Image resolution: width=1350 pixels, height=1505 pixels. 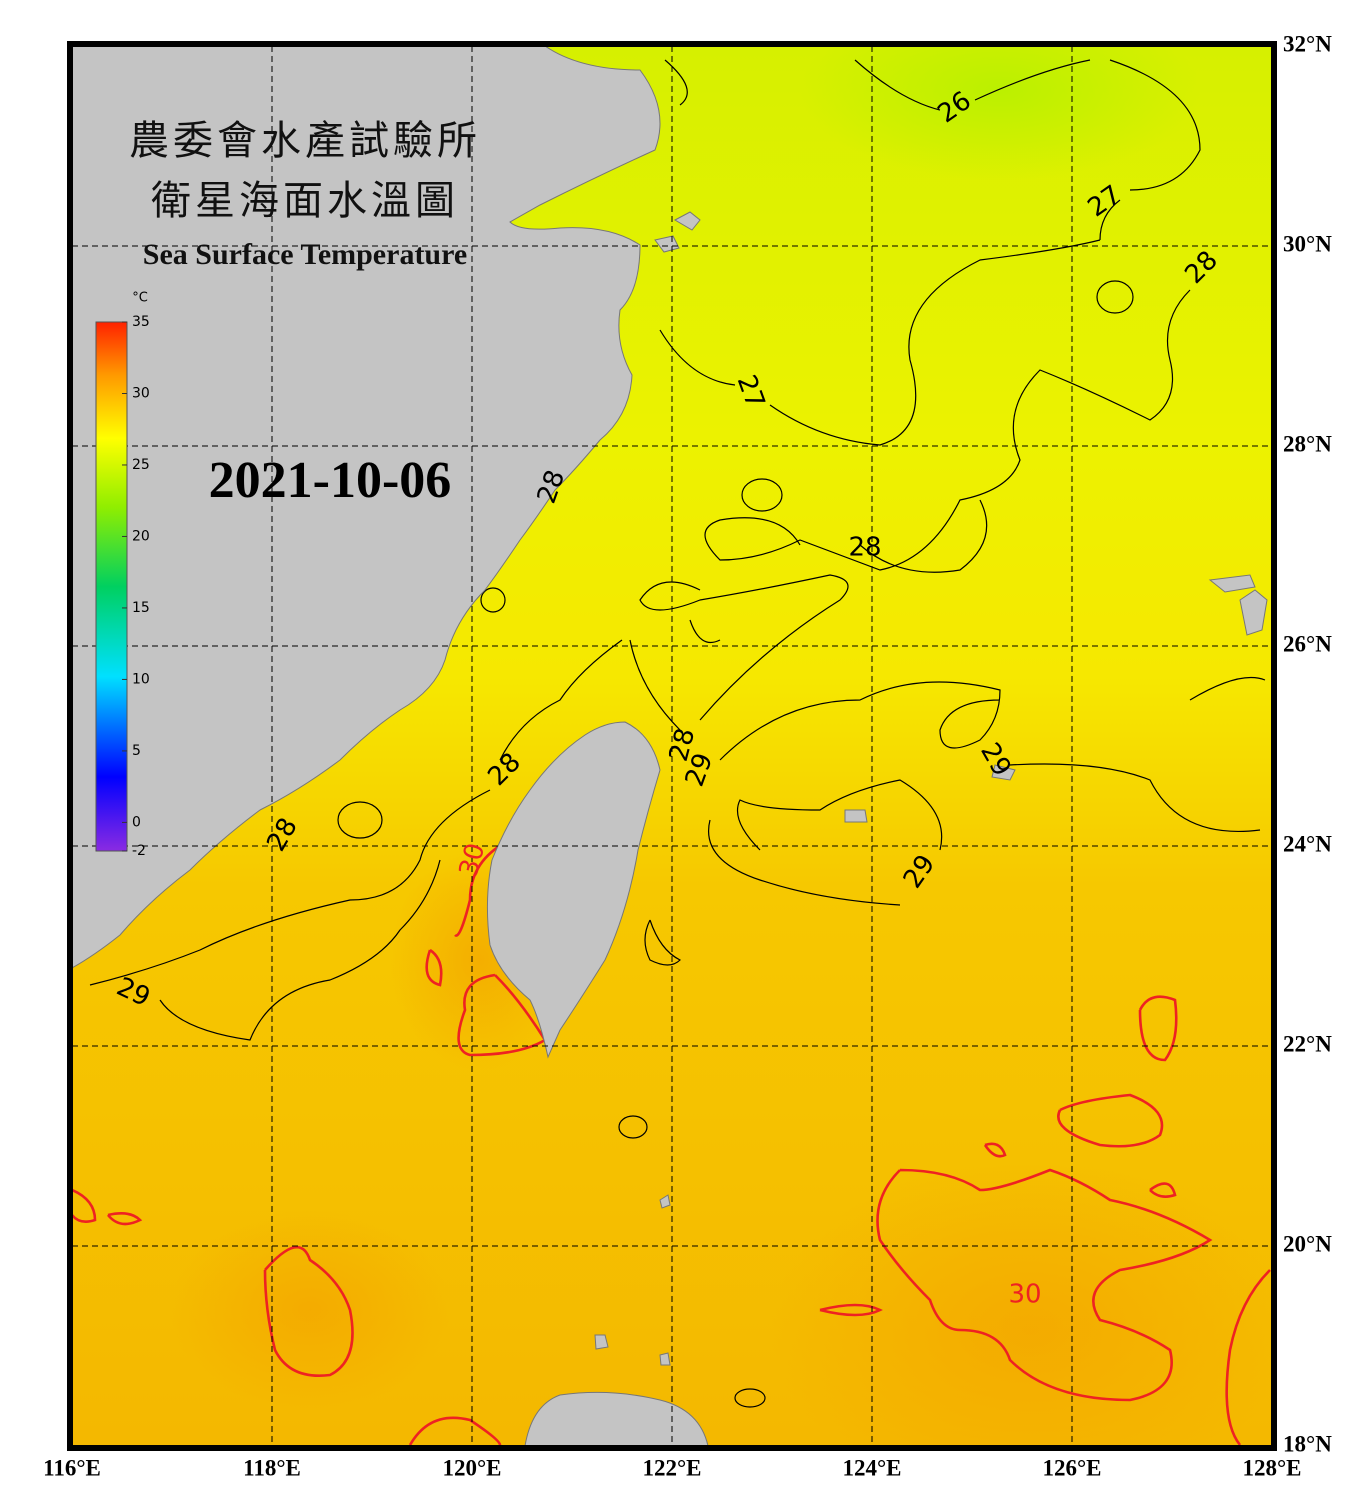 I want to click on colorbar-tick-label: 35, so click(x=141, y=322).